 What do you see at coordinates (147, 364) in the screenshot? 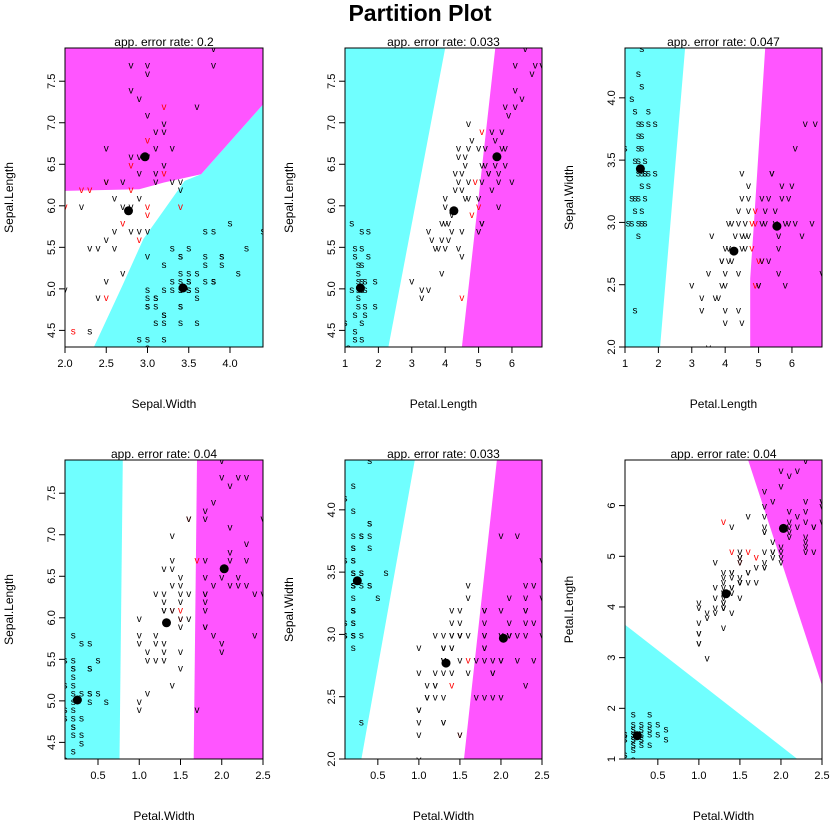
I see `x-tick-label: 3.0` at bounding box center [147, 364].